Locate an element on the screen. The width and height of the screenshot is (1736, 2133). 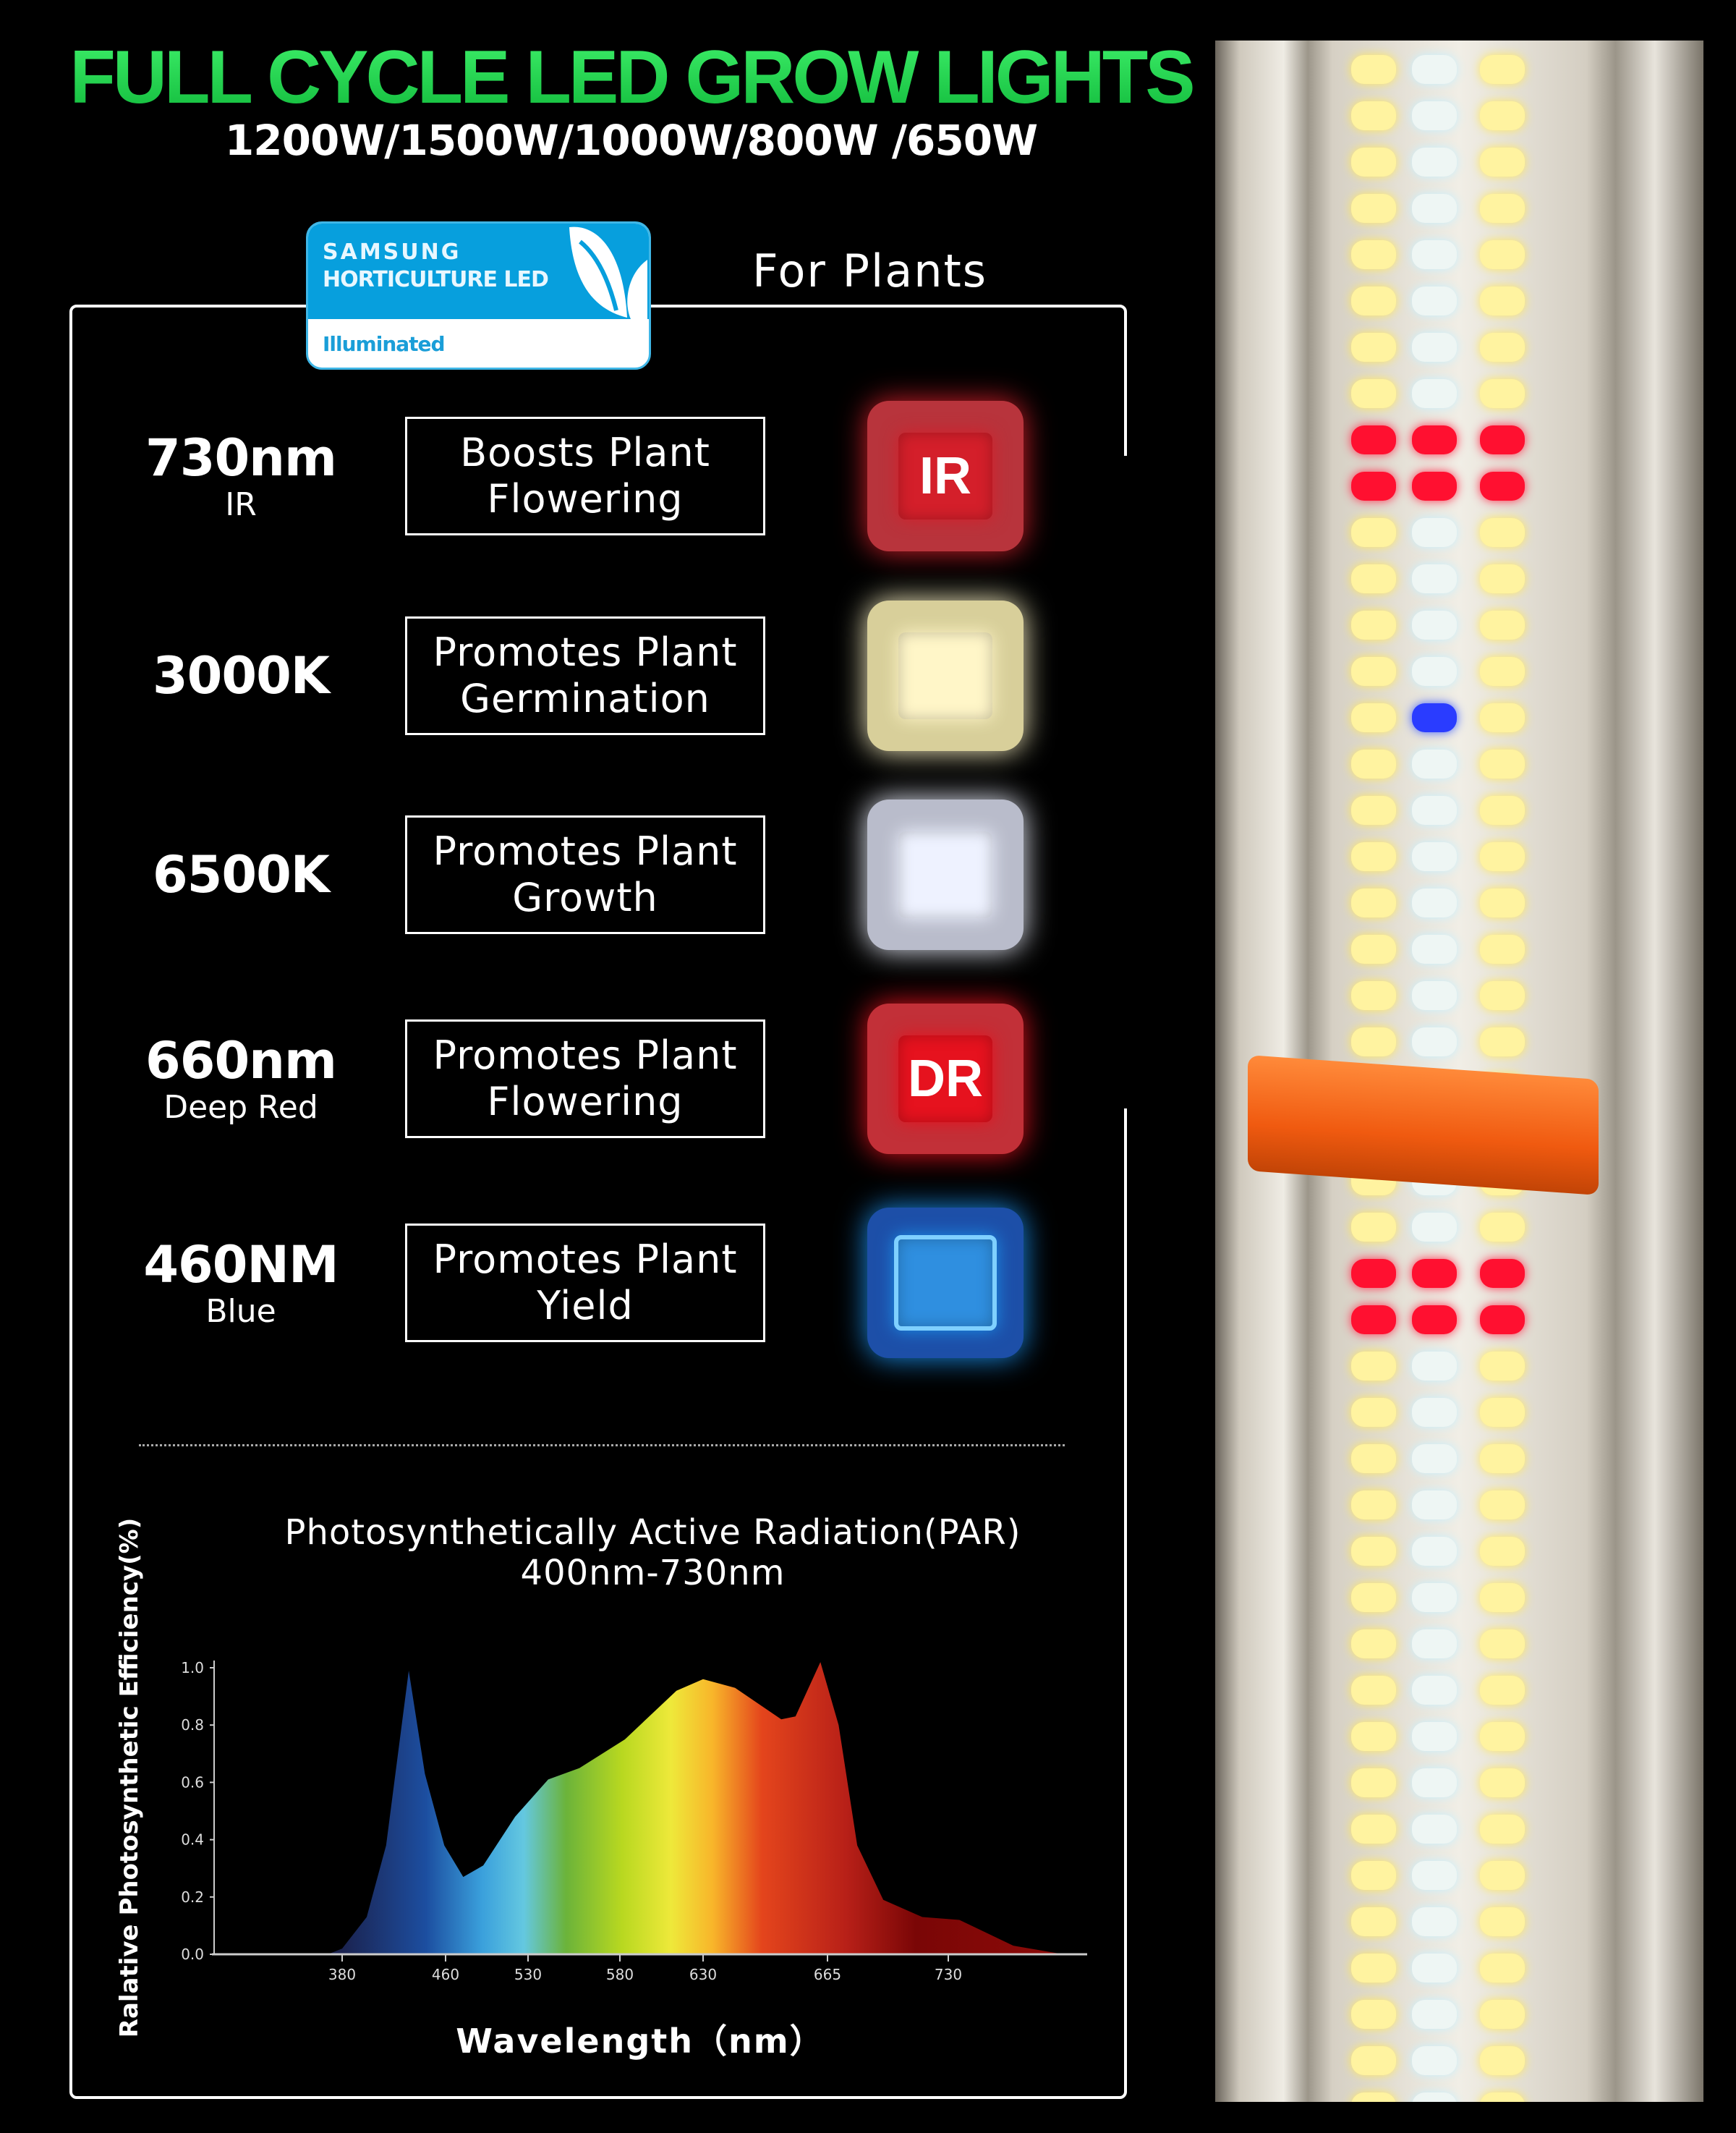
wattage-subtitle: 1200W/1500W/1000W/800W /650W is located at coordinates (631, 140).